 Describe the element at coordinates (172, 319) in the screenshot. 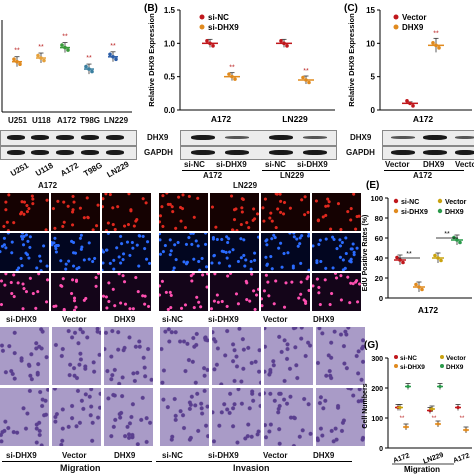

I see `panel-d-lane-4: si-NC` at that location.